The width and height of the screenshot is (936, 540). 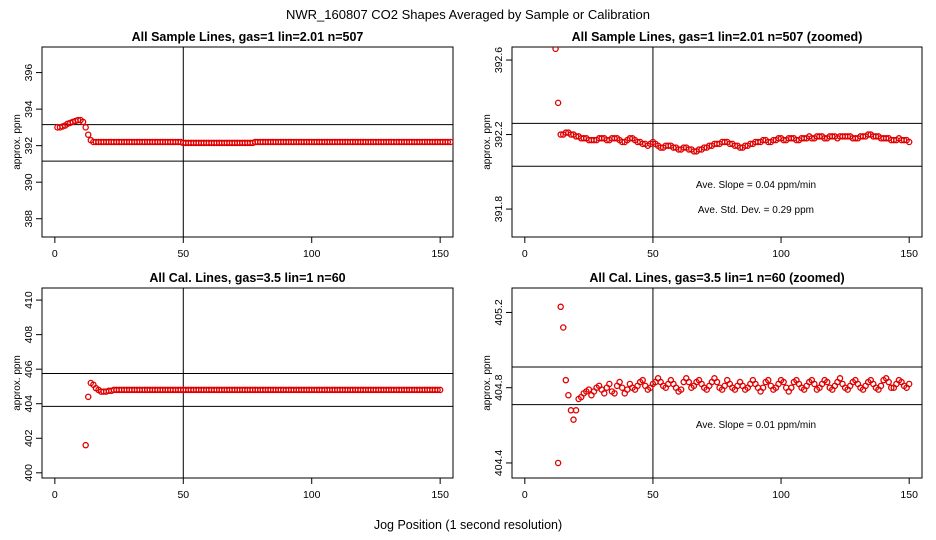 I want to click on y-tick-label: 396, so click(x=29, y=73).